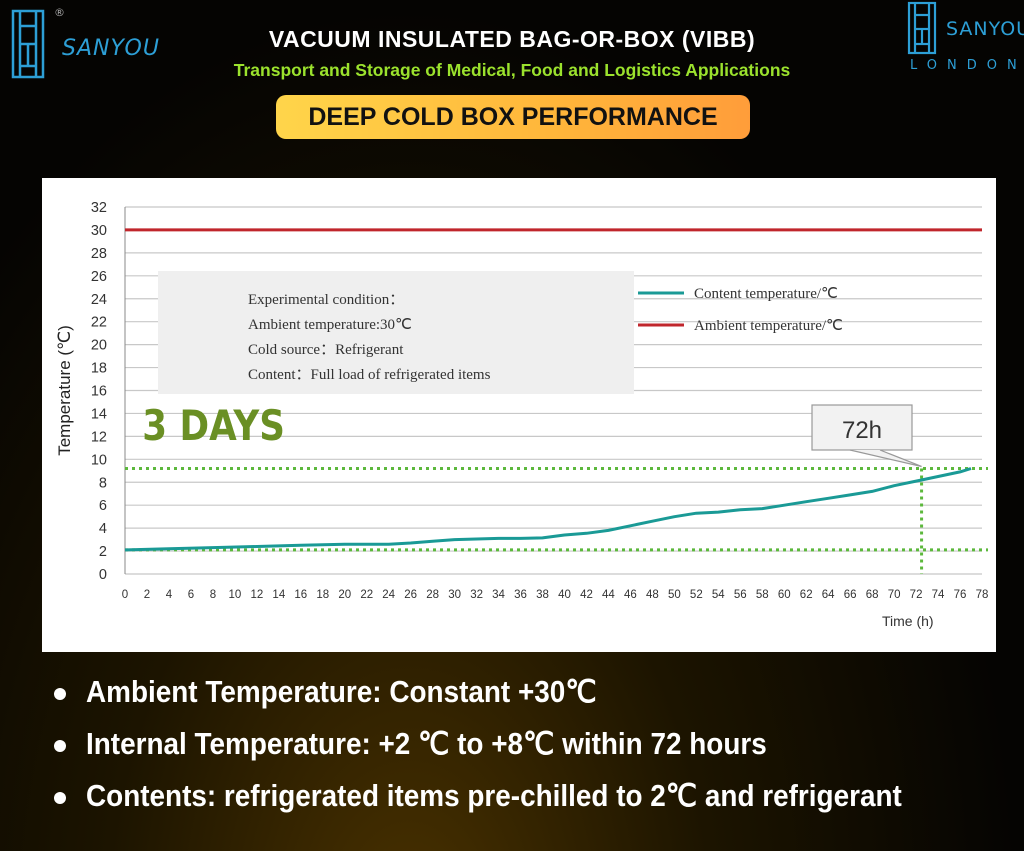  What do you see at coordinates (213, 426) in the screenshot?
I see `days-label: 3 DAYS` at bounding box center [213, 426].